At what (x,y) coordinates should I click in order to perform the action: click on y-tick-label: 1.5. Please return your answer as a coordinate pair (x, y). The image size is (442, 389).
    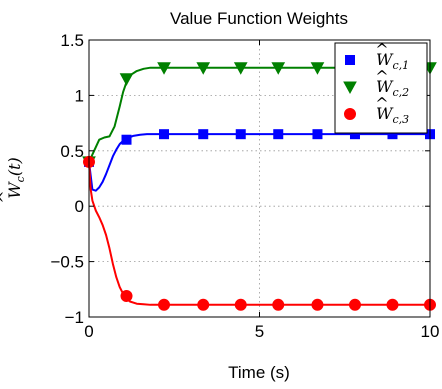
    Looking at the image, I should click on (72, 40).